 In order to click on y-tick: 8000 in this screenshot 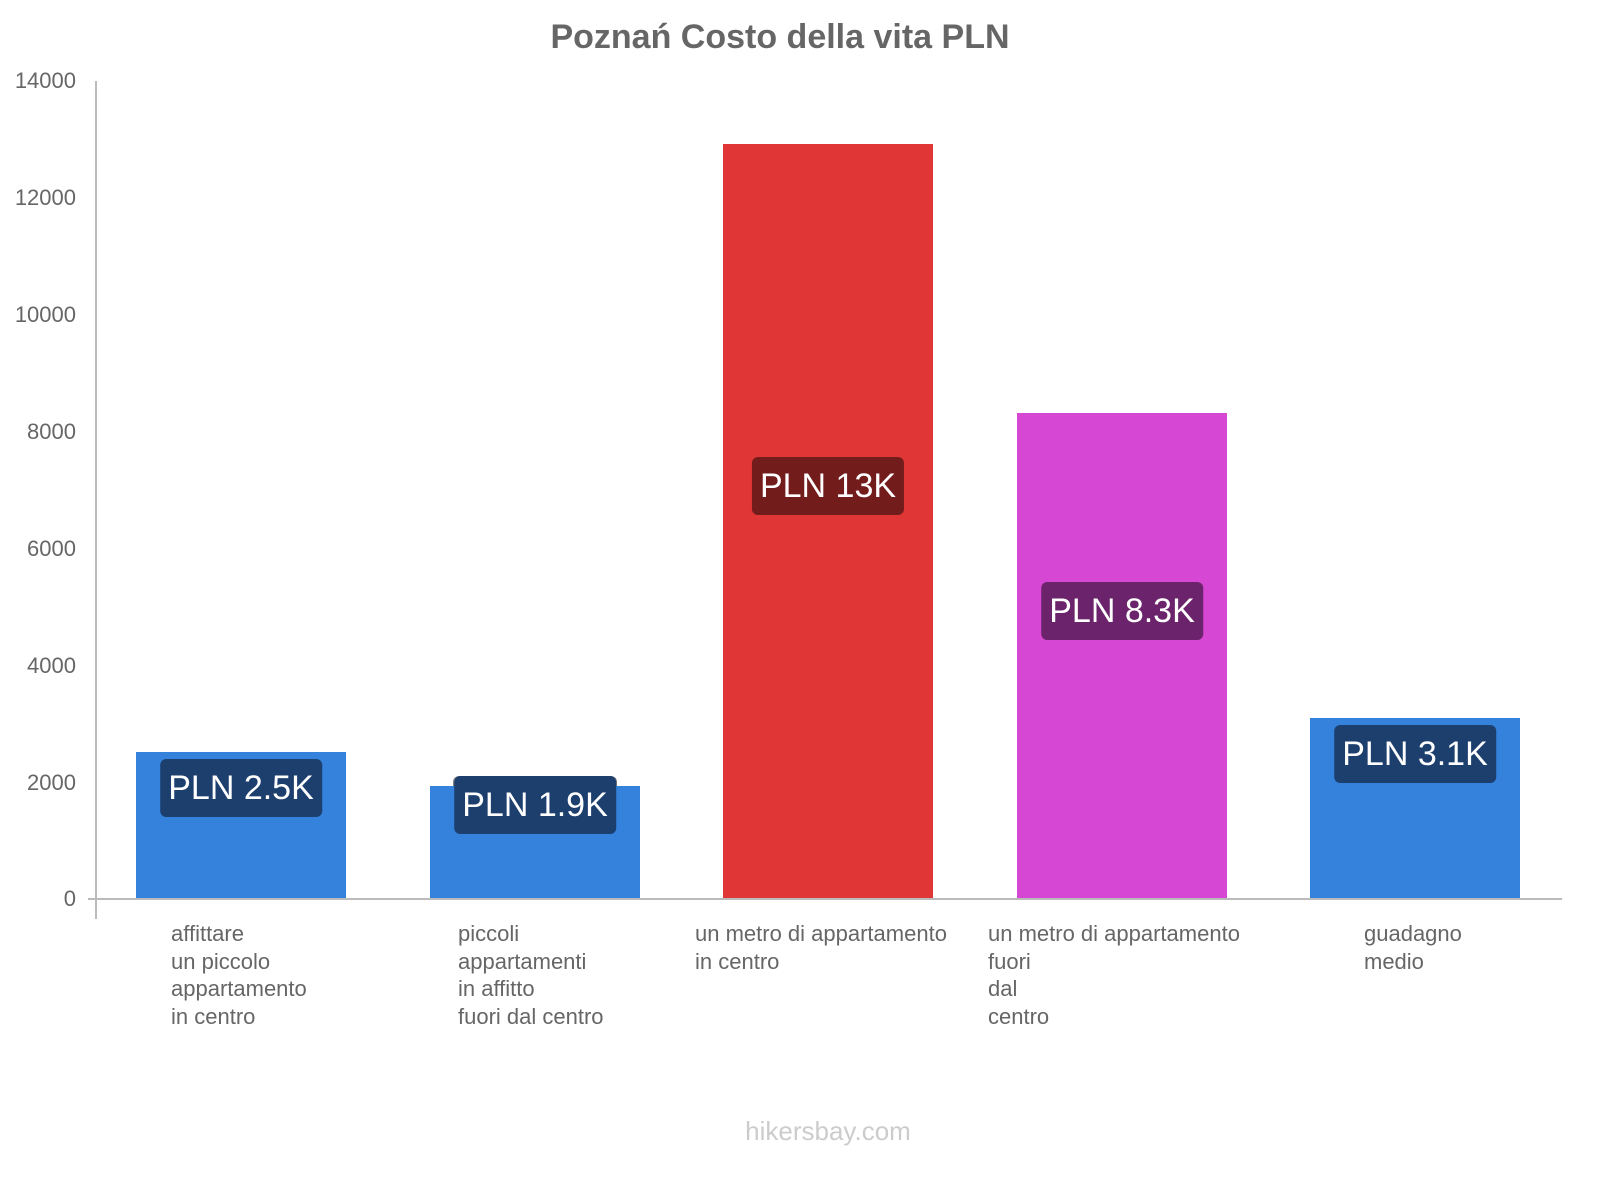, I will do `click(51, 431)`.